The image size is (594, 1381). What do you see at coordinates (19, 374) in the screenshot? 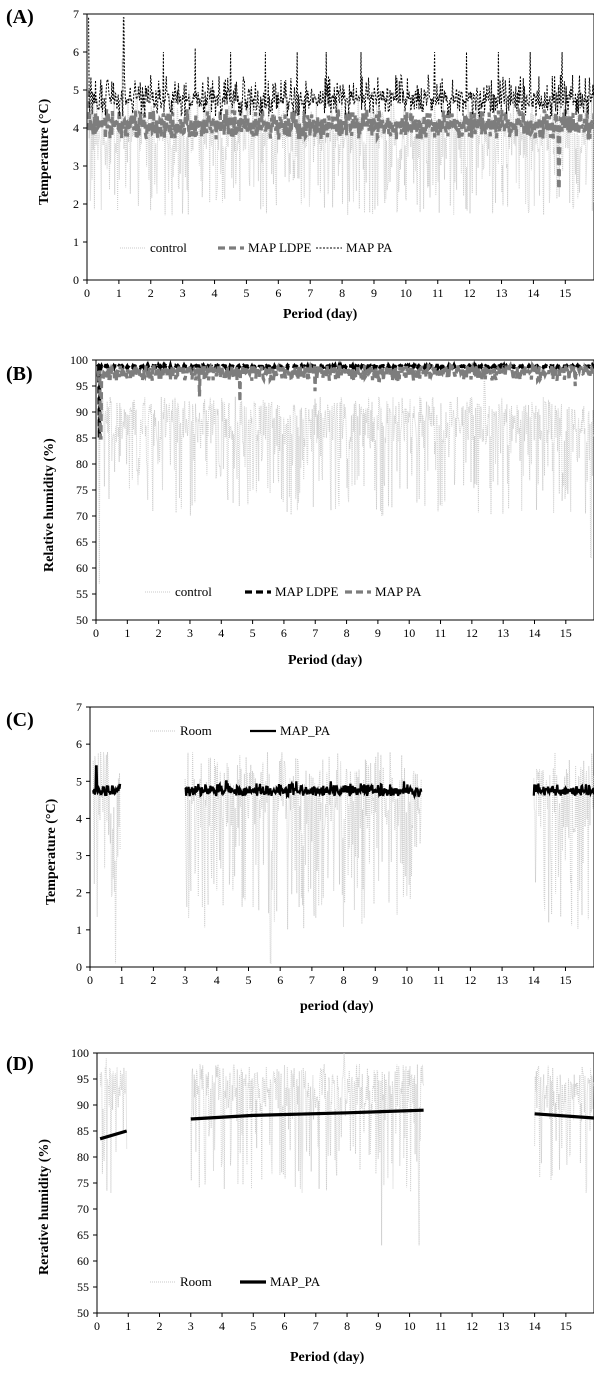
I see `panel-letter-b: (B)` at bounding box center [19, 374].